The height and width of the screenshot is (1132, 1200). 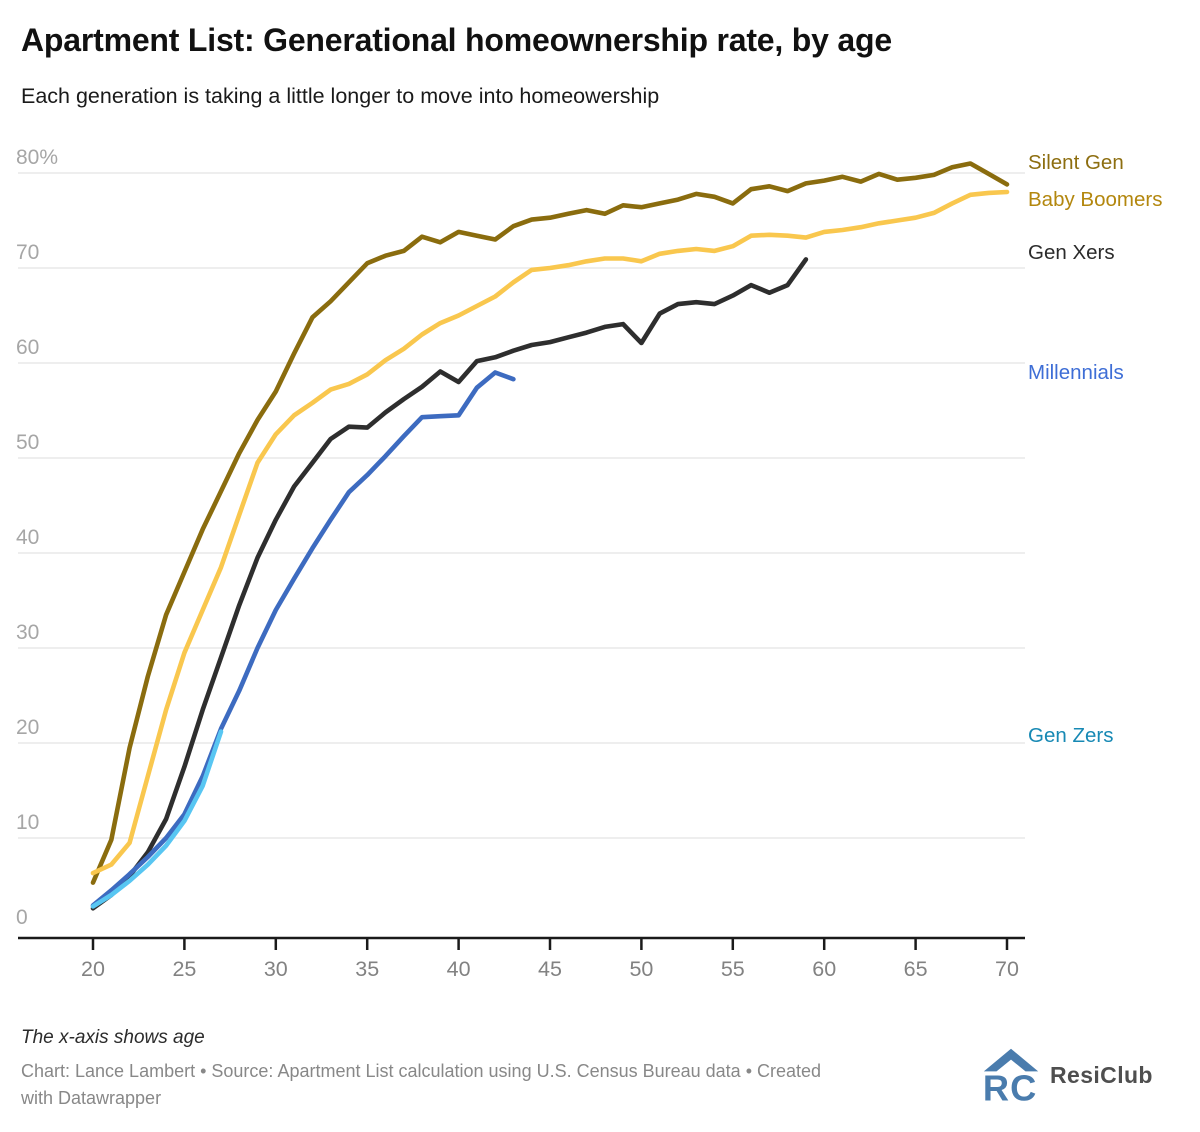 What do you see at coordinates (550, 969) in the screenshot?
I see `x-tick-label-45: 45` at bounding box center [550, 969].